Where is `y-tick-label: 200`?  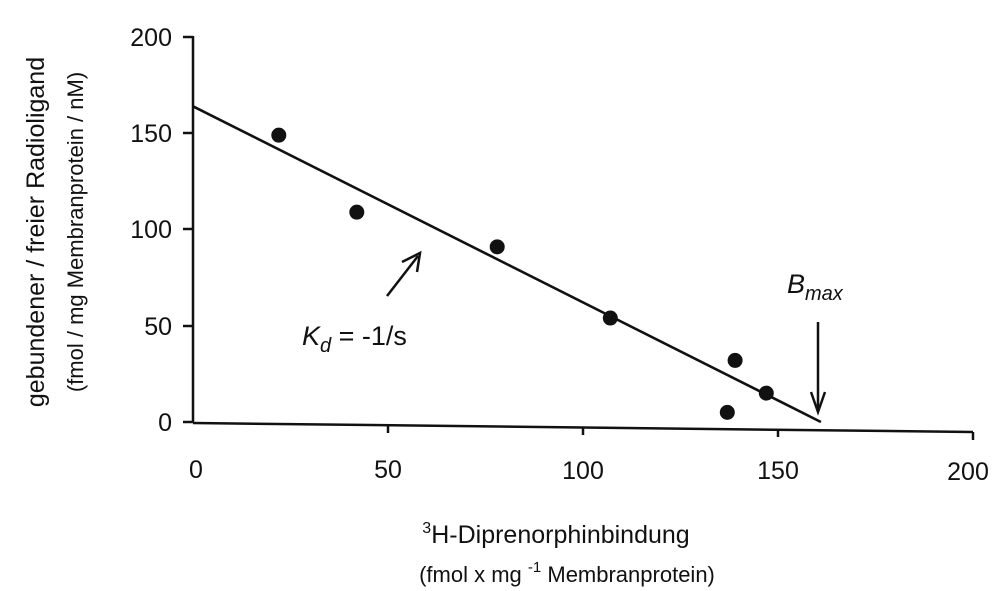 y-tick-label: 200 is located at coordinates (151, 38).